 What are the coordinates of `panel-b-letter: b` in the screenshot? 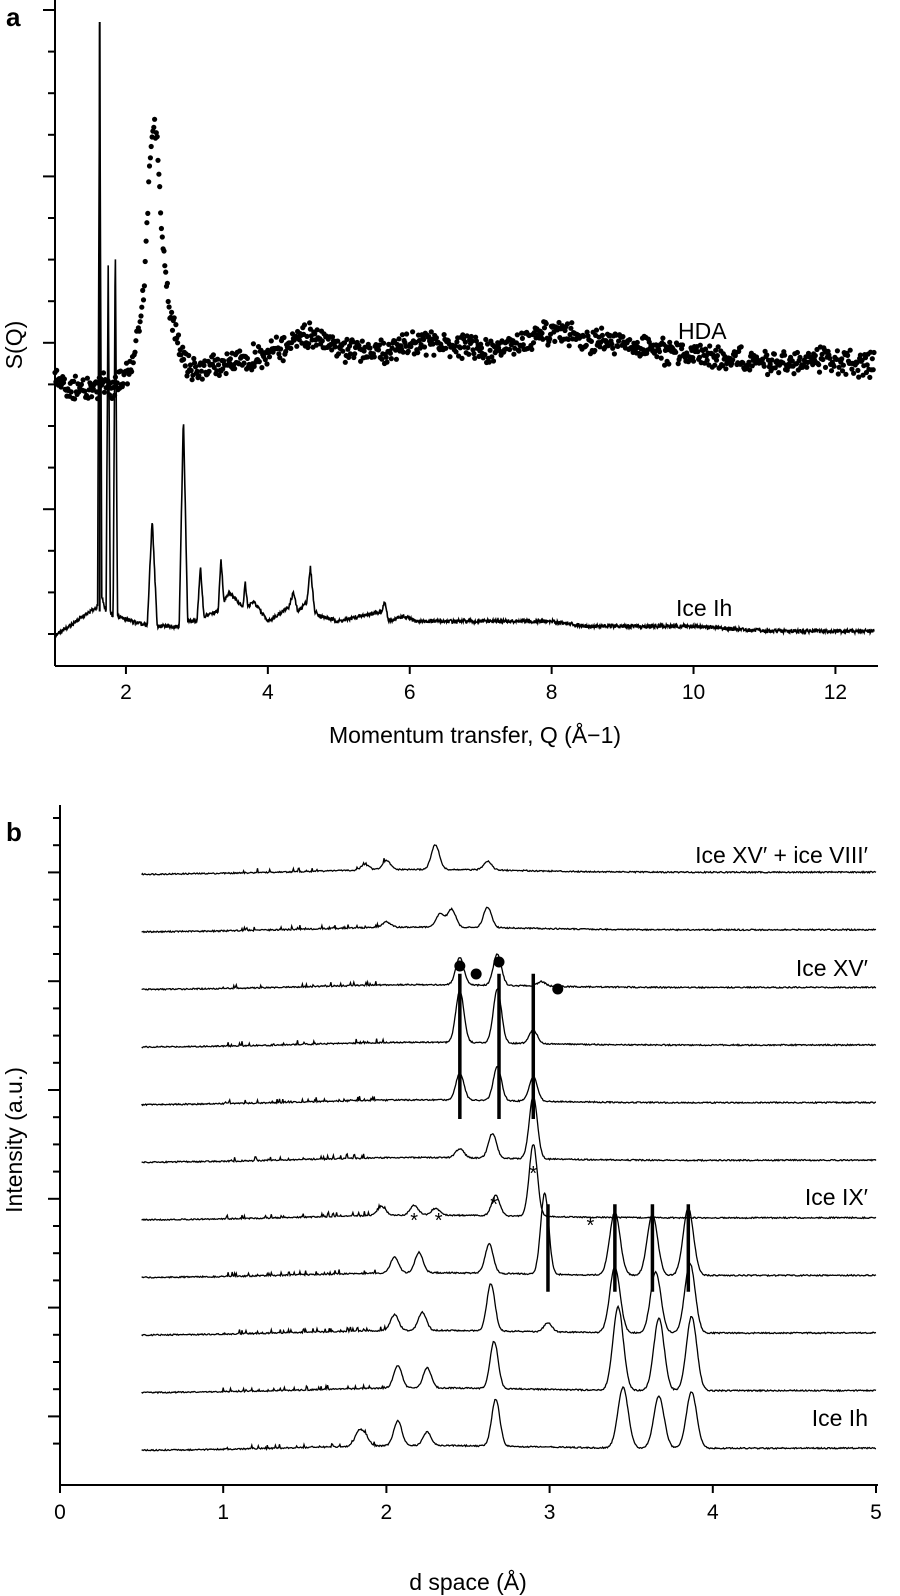 It's located at (14, 832).